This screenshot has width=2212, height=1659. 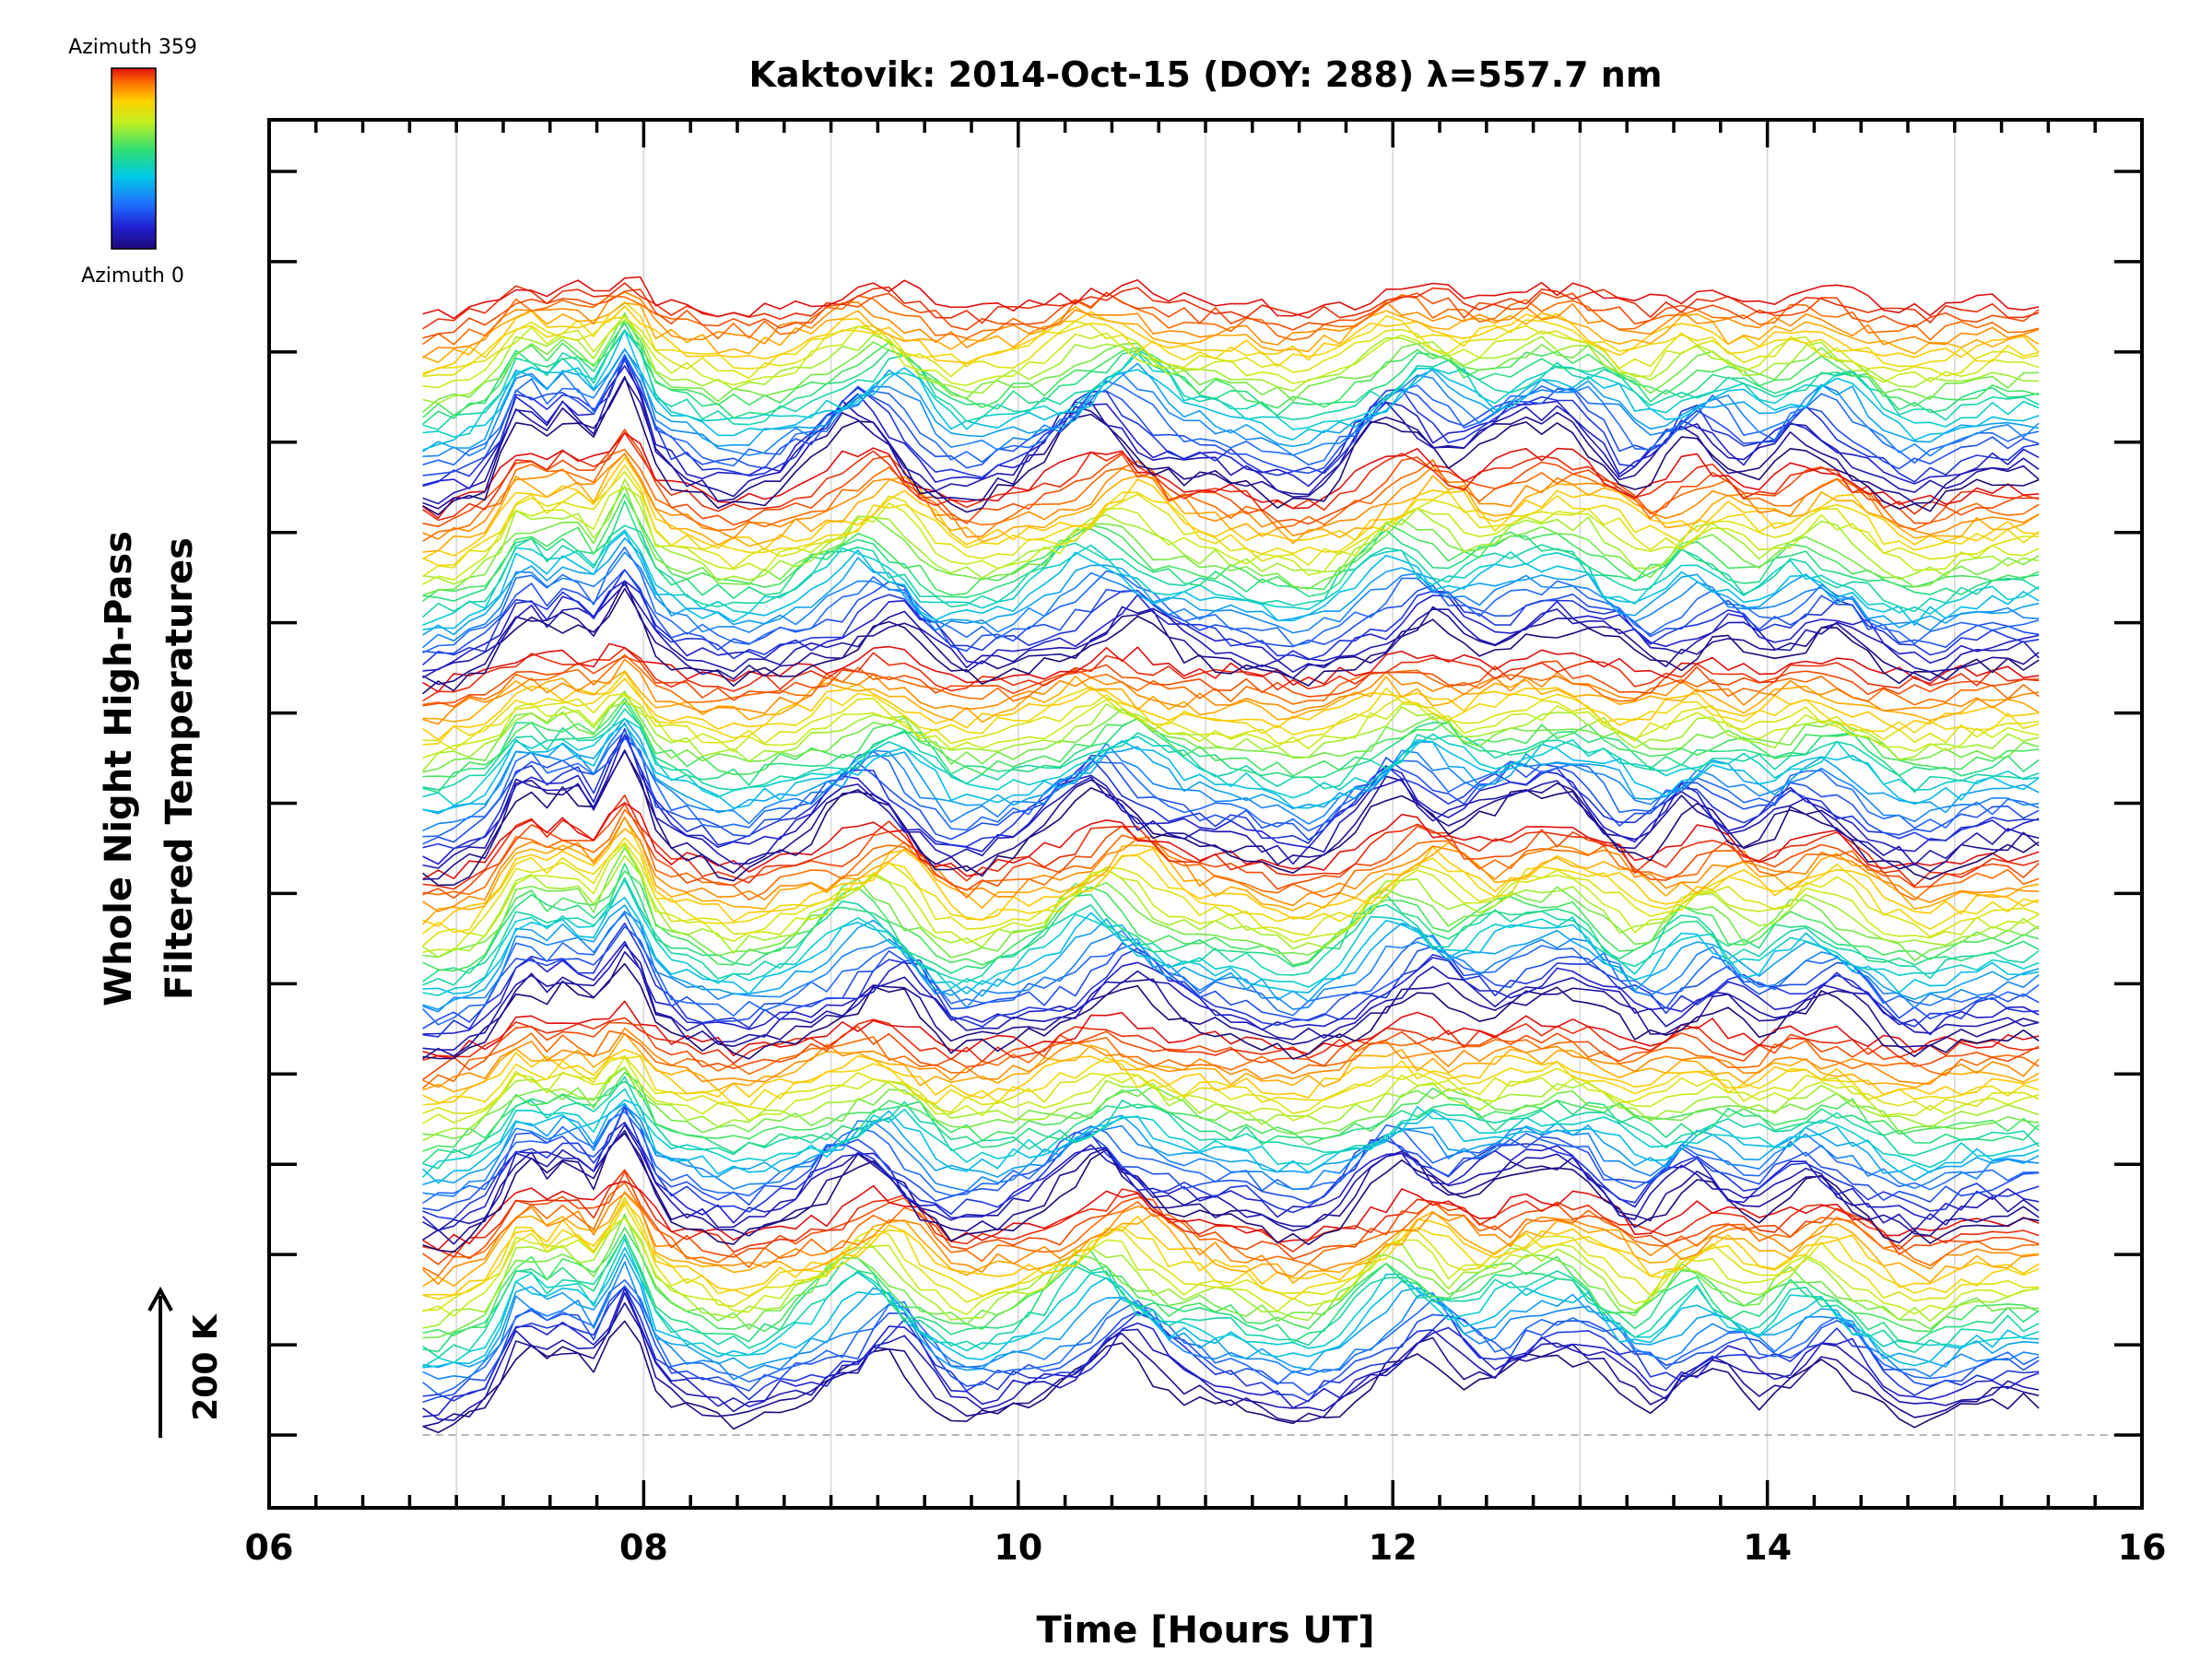 What do you see at coordinates (1206, 1547) in the screenshot?
I see `x-tick-labels: 06 08 10 12 14 16` at bounding box center [1206, 1547].